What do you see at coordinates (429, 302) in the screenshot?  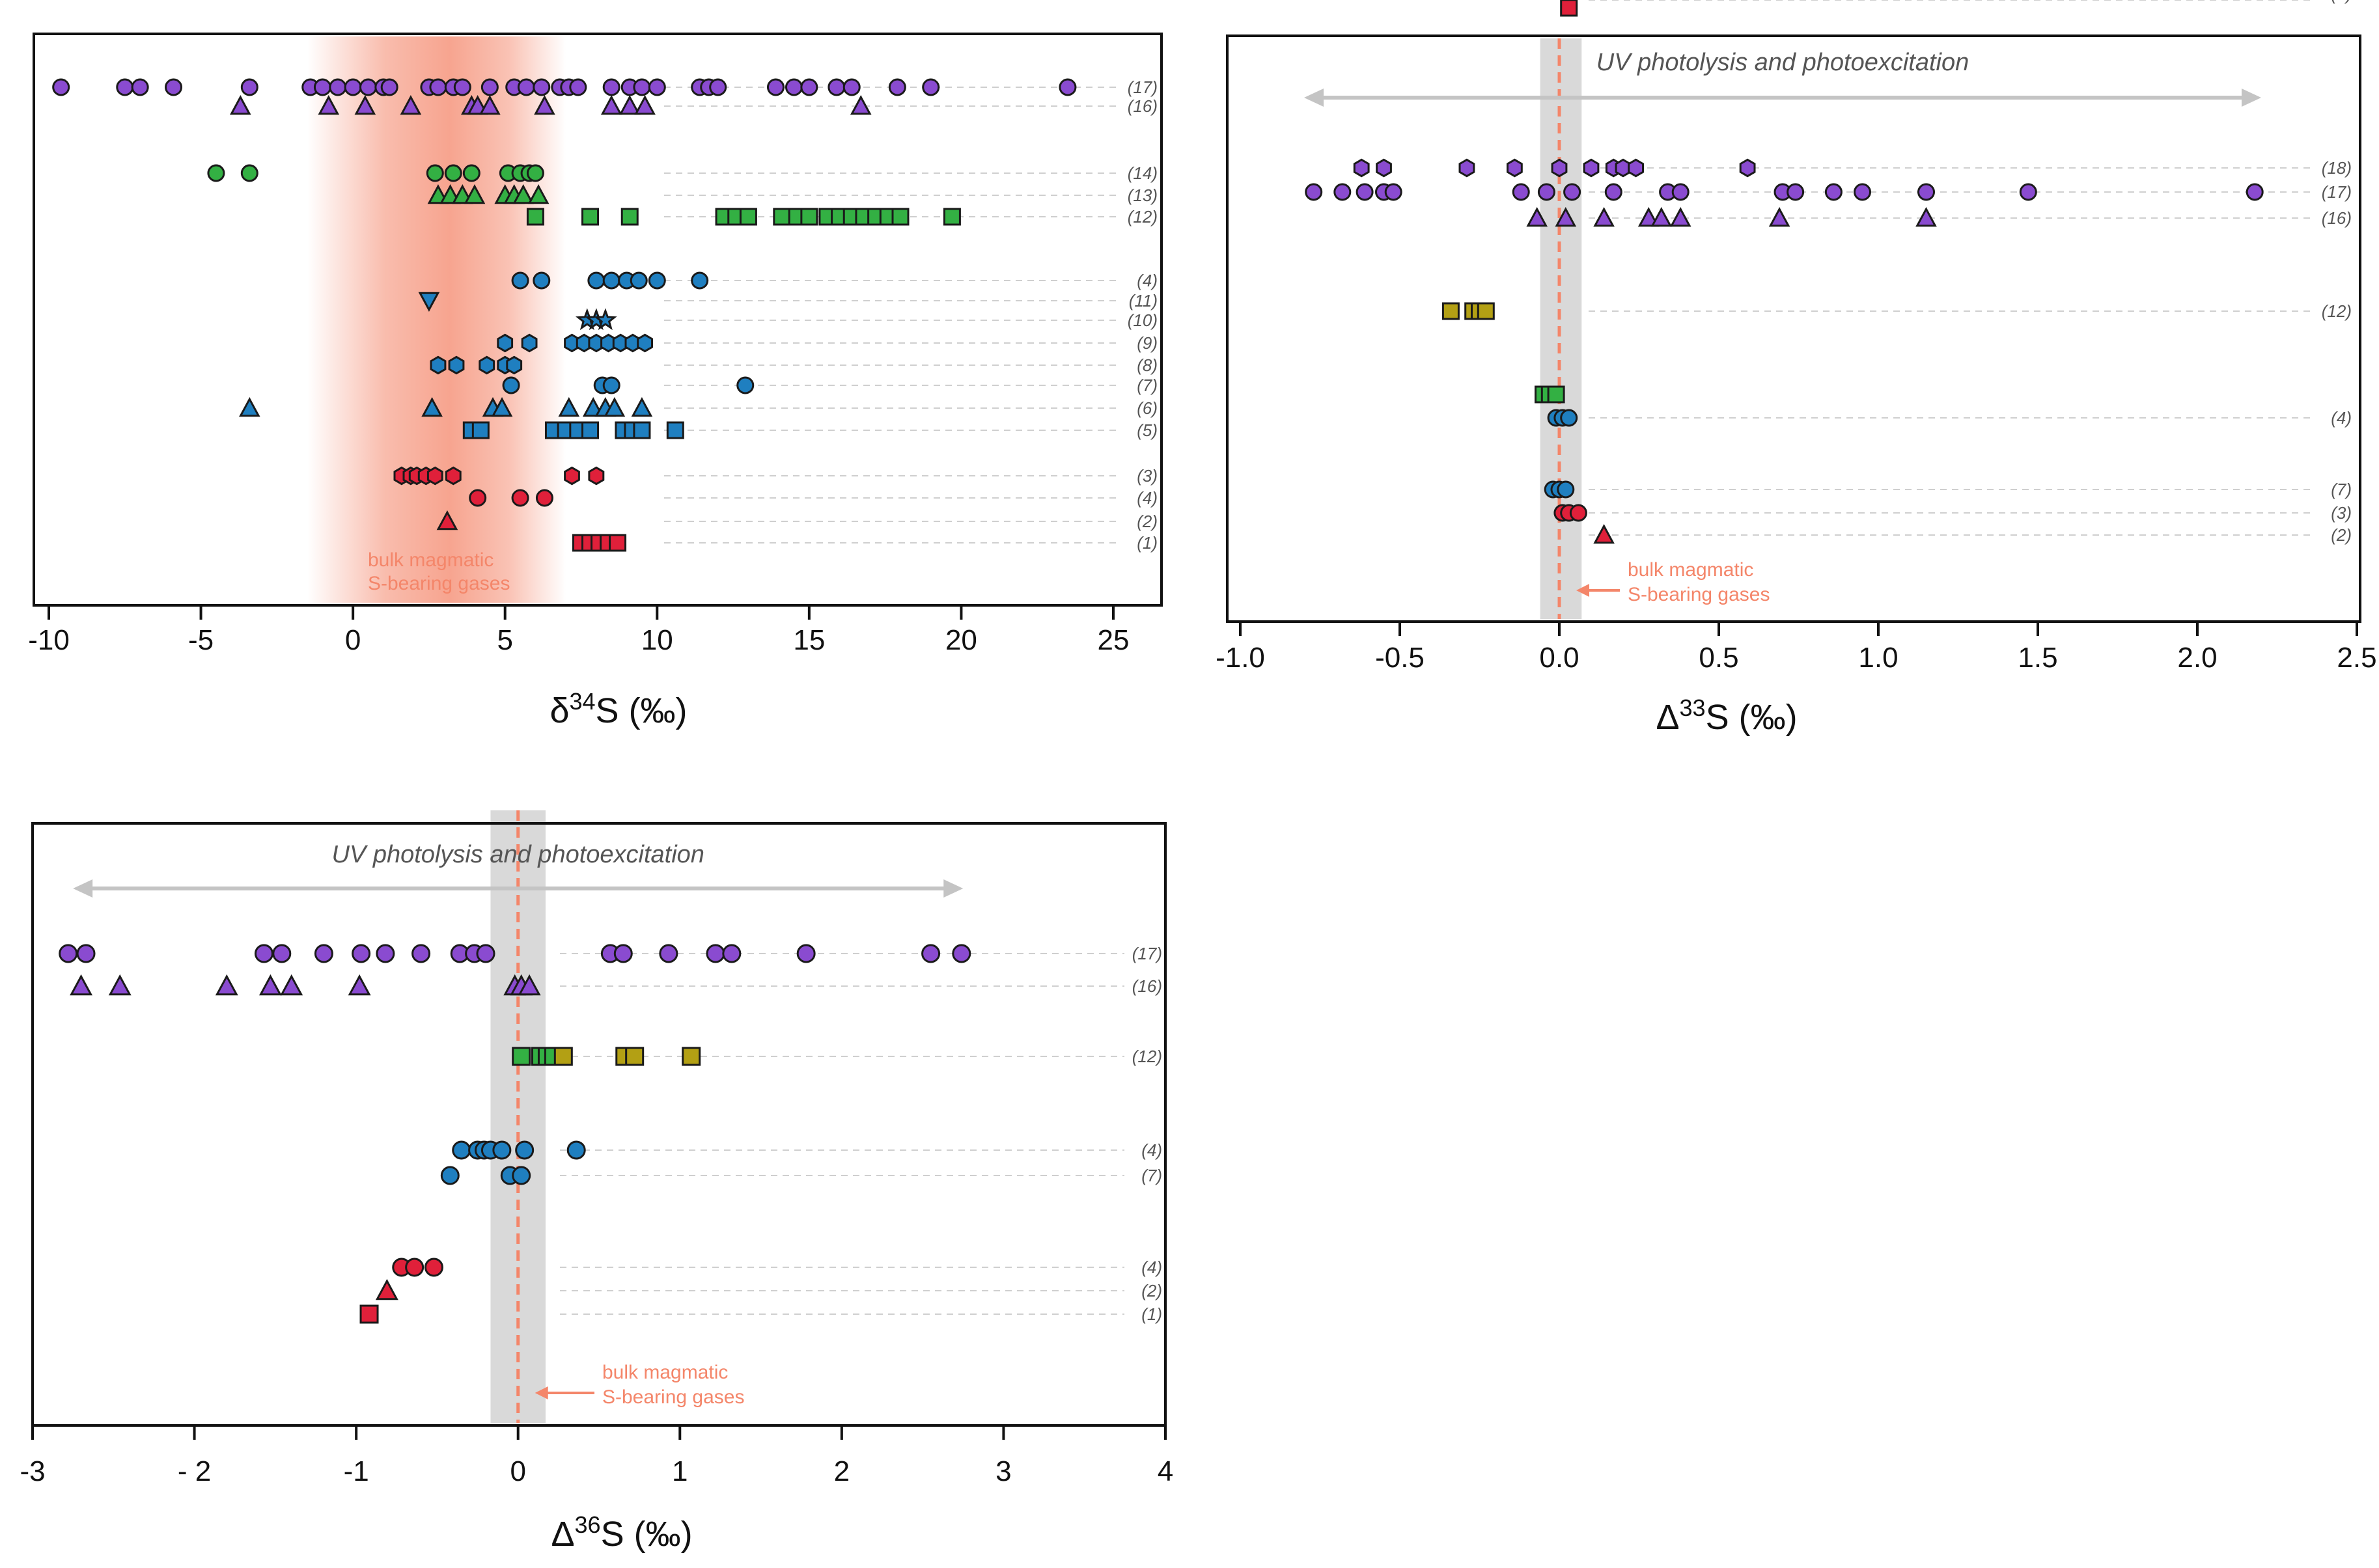 I see `data-point-blue-triangle-down` at bounding box center [429, 302].